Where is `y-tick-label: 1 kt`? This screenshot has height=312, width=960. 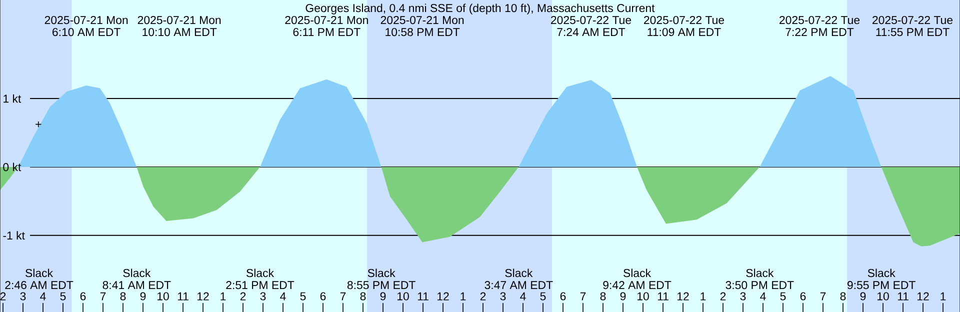
y-tick-label: 1 kt is located at coordinates (13, 98).